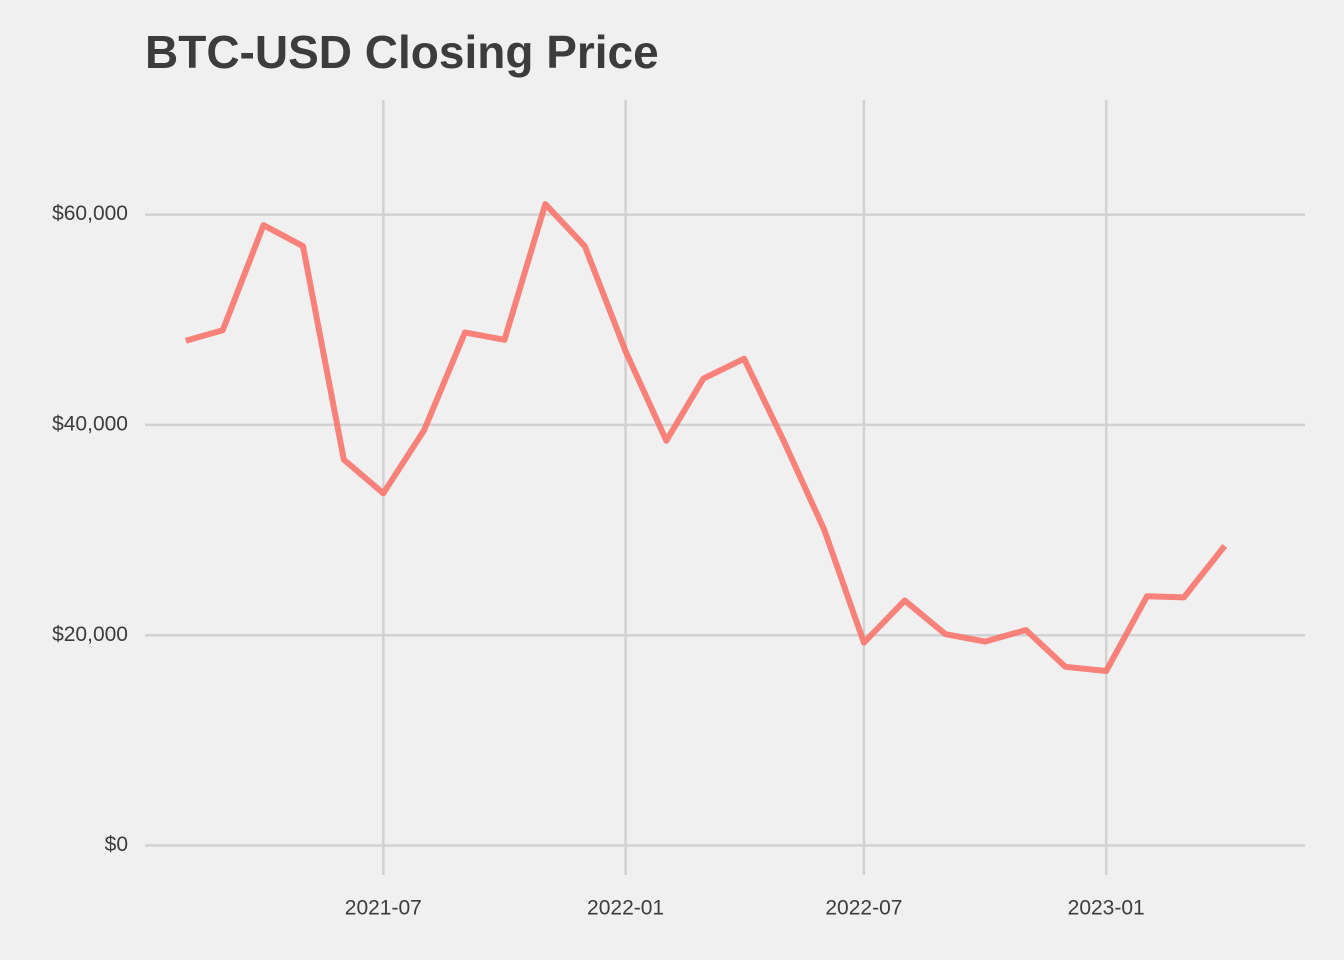 This screenshot has height=960, width=1344. What do you see at coordinates (625, 908) in the screenshot?
I see `x-tick-label: 2022-01` at bounding box center [625, 908].